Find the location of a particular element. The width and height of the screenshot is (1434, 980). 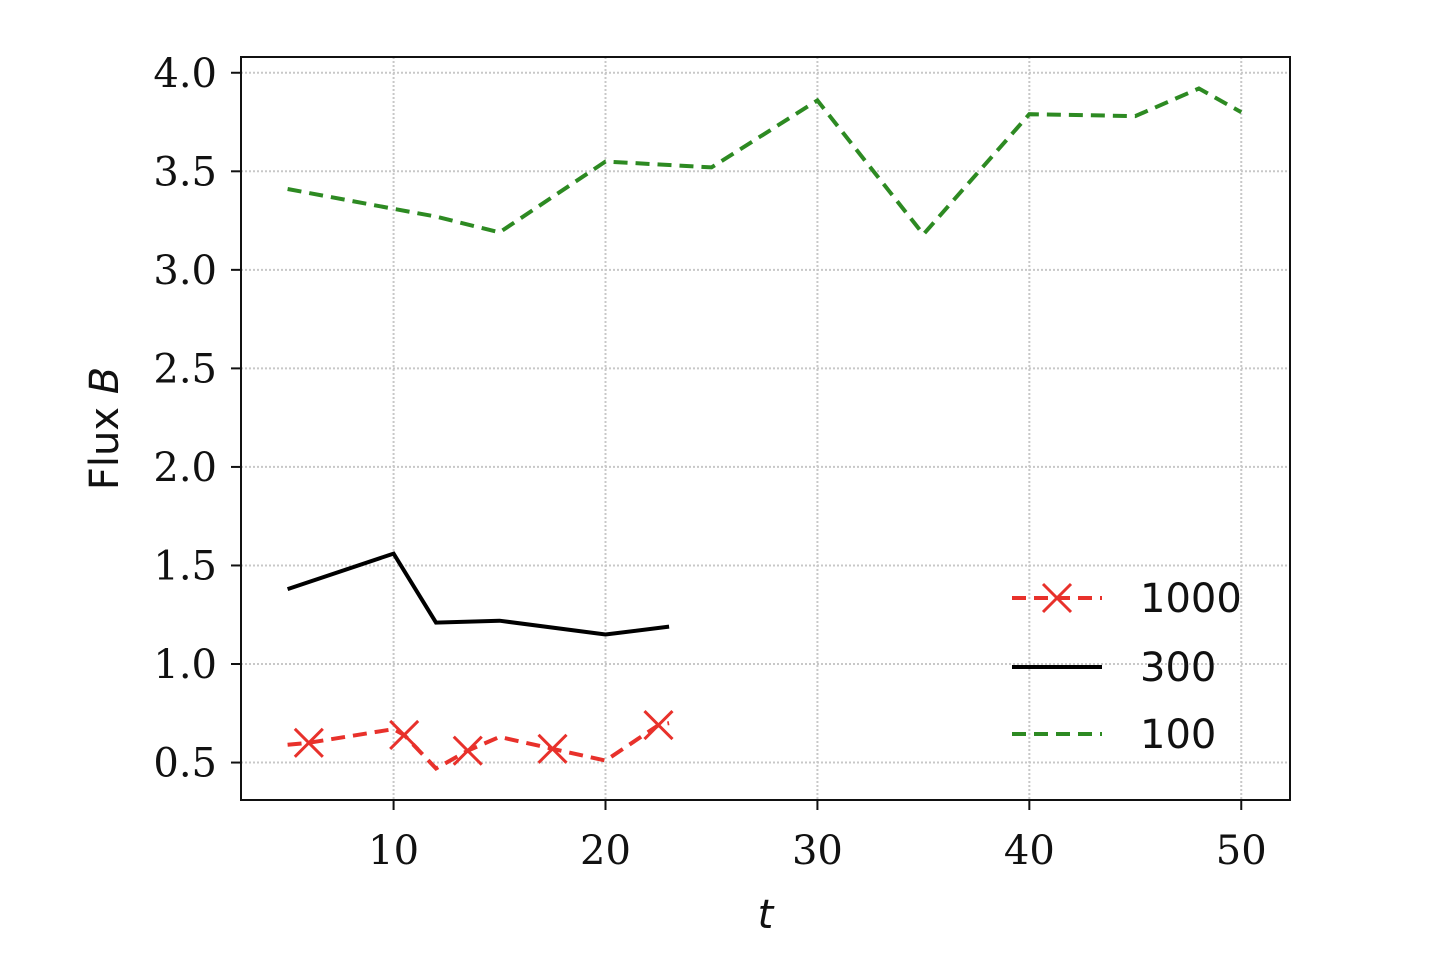

y-axis-label-prefix: Flux is located at coordinates (105, 442).